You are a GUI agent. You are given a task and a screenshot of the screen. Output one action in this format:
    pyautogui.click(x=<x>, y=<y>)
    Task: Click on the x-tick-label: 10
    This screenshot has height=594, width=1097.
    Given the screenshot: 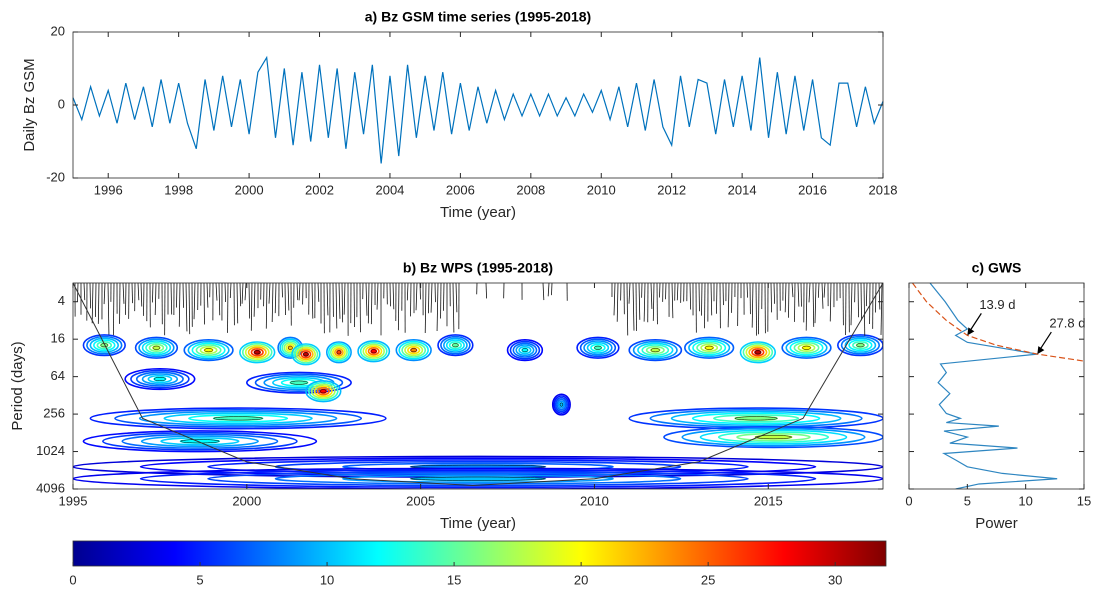 What is the action you would take?
    pyautogui.click(x=1025, y=500)
    